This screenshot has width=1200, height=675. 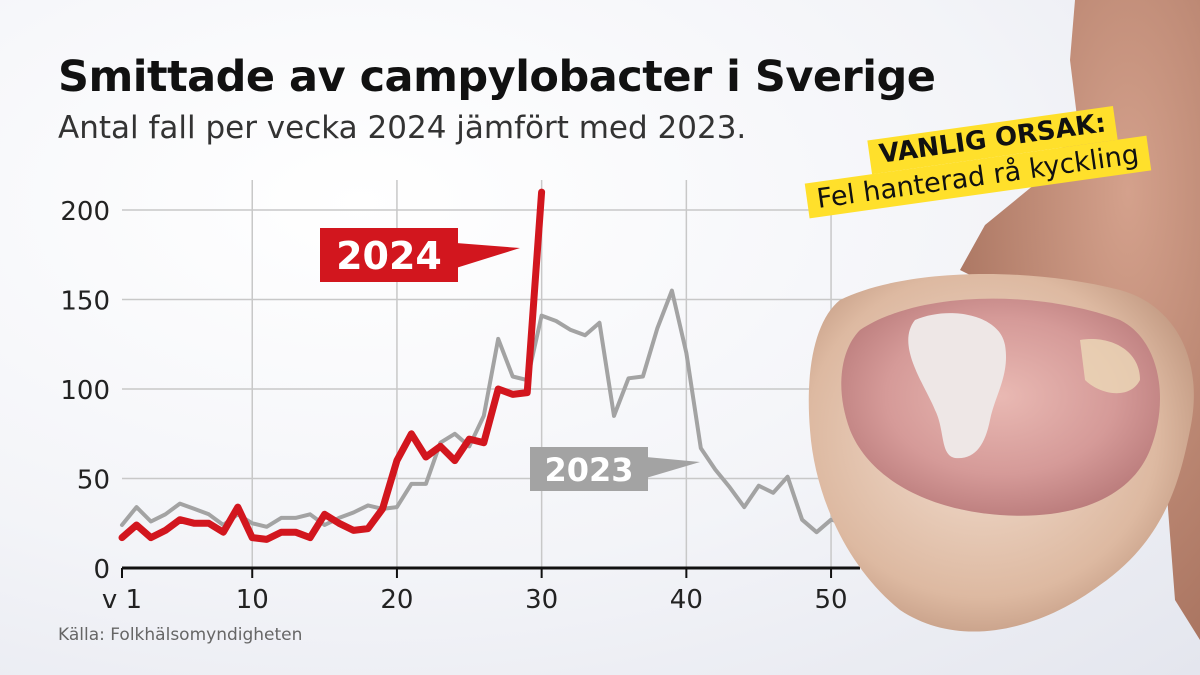 I want to click on label-2024-pointer, so click(x=488, y=255).